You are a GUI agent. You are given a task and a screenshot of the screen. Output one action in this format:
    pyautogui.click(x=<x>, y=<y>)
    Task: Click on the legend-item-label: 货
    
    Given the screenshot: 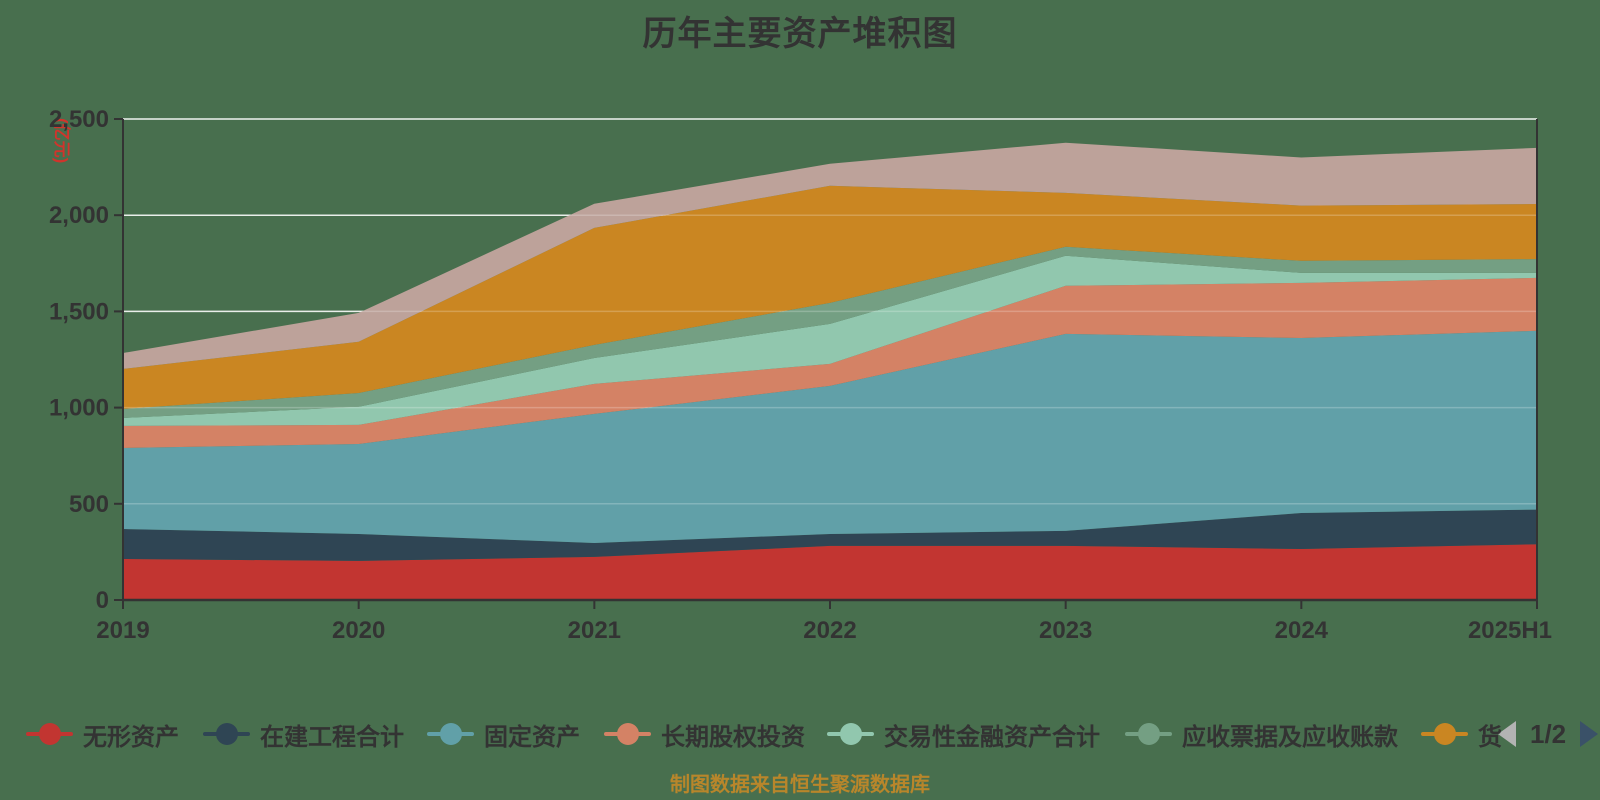 What is the action you would take?
    pyautogui.click(x=1490, y=737)
    